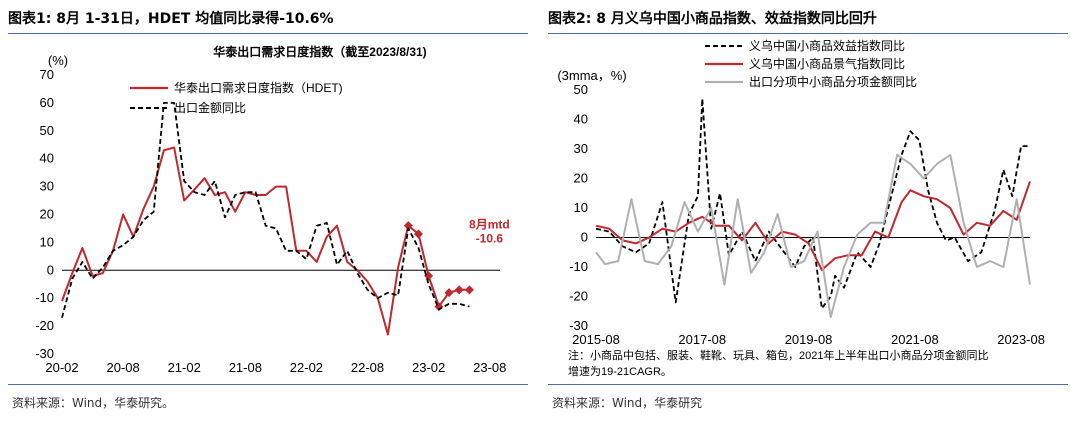 The width and height of the screenshot is (1080, 425). What do you see at coordinates (184, 367) in the screenshot?
I see `x-tick-label: 21-02` at bounding box center [184, 367].